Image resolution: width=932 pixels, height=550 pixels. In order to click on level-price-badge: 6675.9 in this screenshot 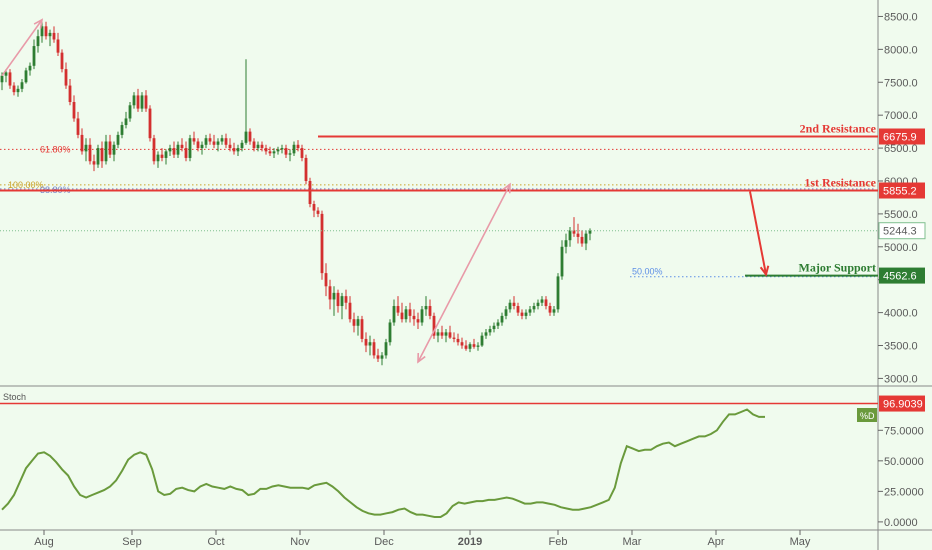, I will do `click(900, 138)`.